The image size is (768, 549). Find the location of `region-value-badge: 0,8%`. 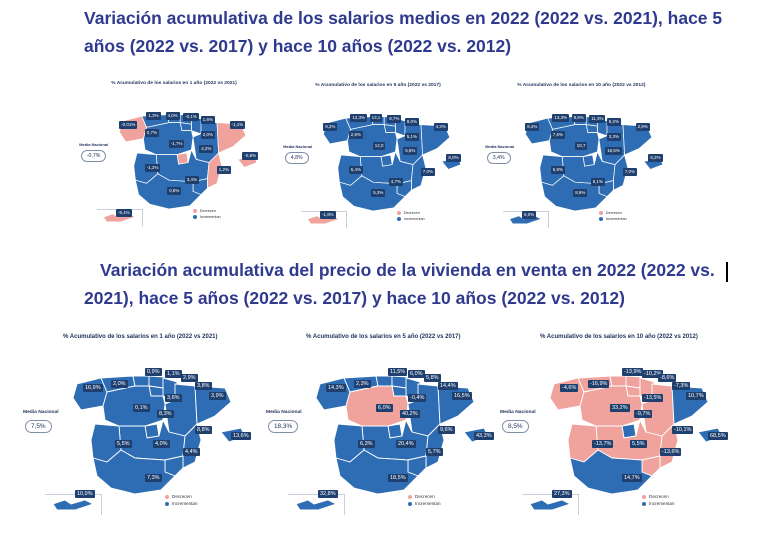

region-value-badge: 0,8% is located at coordinates (174, 190).